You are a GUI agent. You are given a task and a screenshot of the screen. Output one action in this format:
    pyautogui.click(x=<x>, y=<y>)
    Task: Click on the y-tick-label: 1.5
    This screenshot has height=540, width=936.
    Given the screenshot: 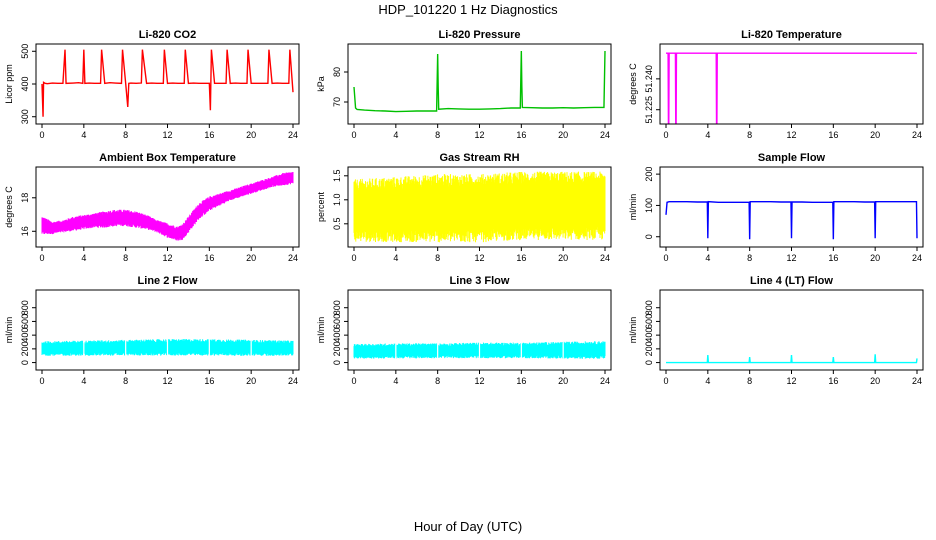 What is the action you would take?
    pyautogui.click(x=337, y=176)
    